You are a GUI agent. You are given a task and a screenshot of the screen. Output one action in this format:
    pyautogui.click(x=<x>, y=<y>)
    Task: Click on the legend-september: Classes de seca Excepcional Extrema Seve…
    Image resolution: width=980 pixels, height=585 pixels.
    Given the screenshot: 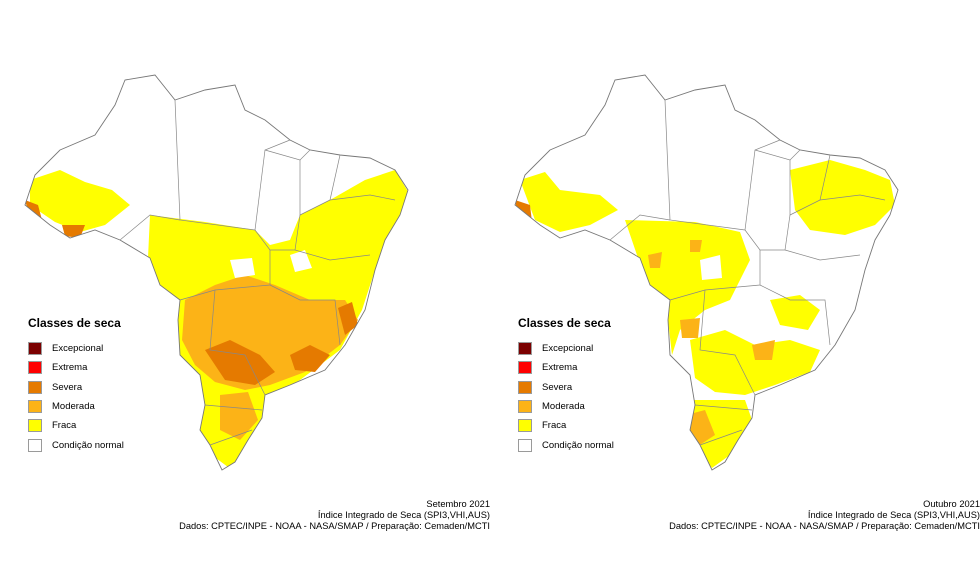 What is the action you would take?
    pyautogui.click(x=76, y=385)
    